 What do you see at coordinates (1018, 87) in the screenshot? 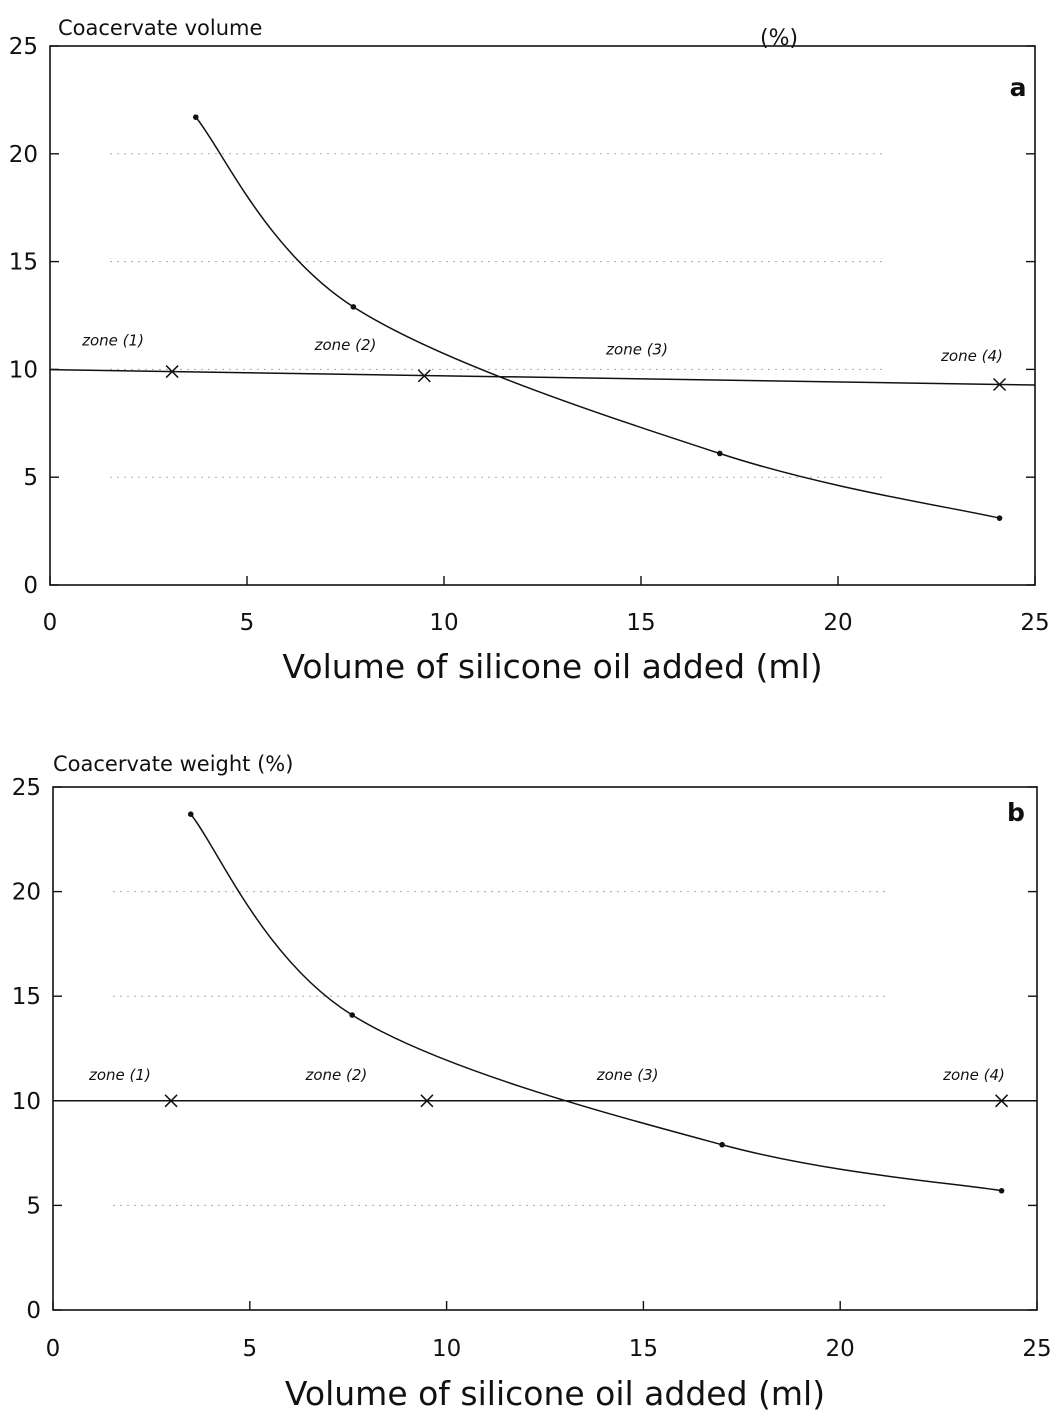
I see `panel-label: a` at bounding box center [1018, 87].